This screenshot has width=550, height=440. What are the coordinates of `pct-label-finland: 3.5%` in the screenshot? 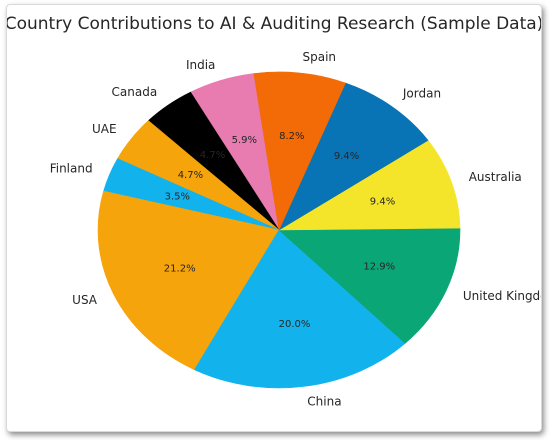 It's located at (177, 197).